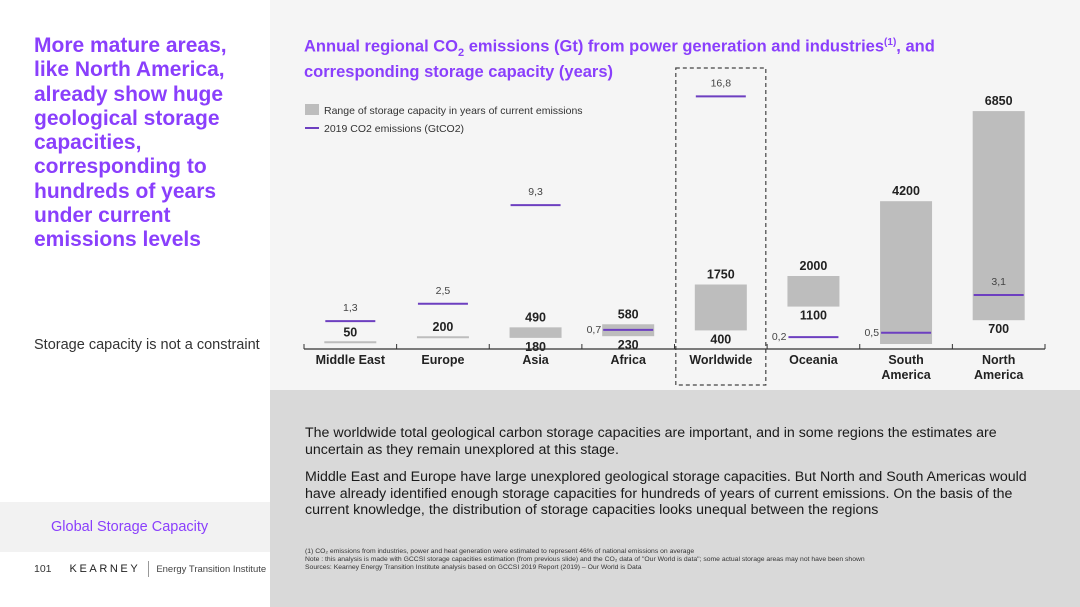 Image resolution: width=1080 pixels, height=607 pixels. I want to click on storage-high-label-europe: 200, so click(443, 327).